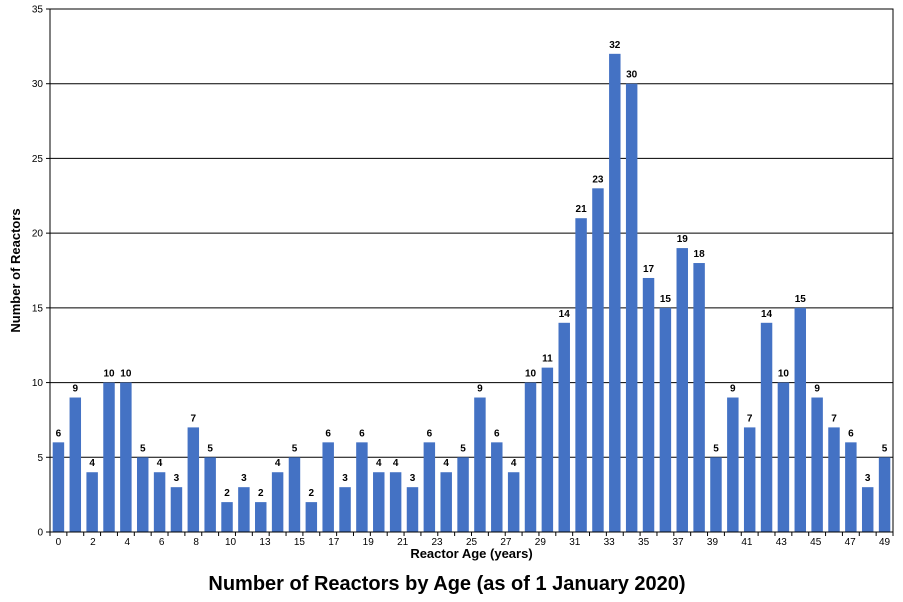  What do you see at coordinates (713, 542) in the screenshot?
I see `x-tick-label: 39` at bounding box center [713, 542].